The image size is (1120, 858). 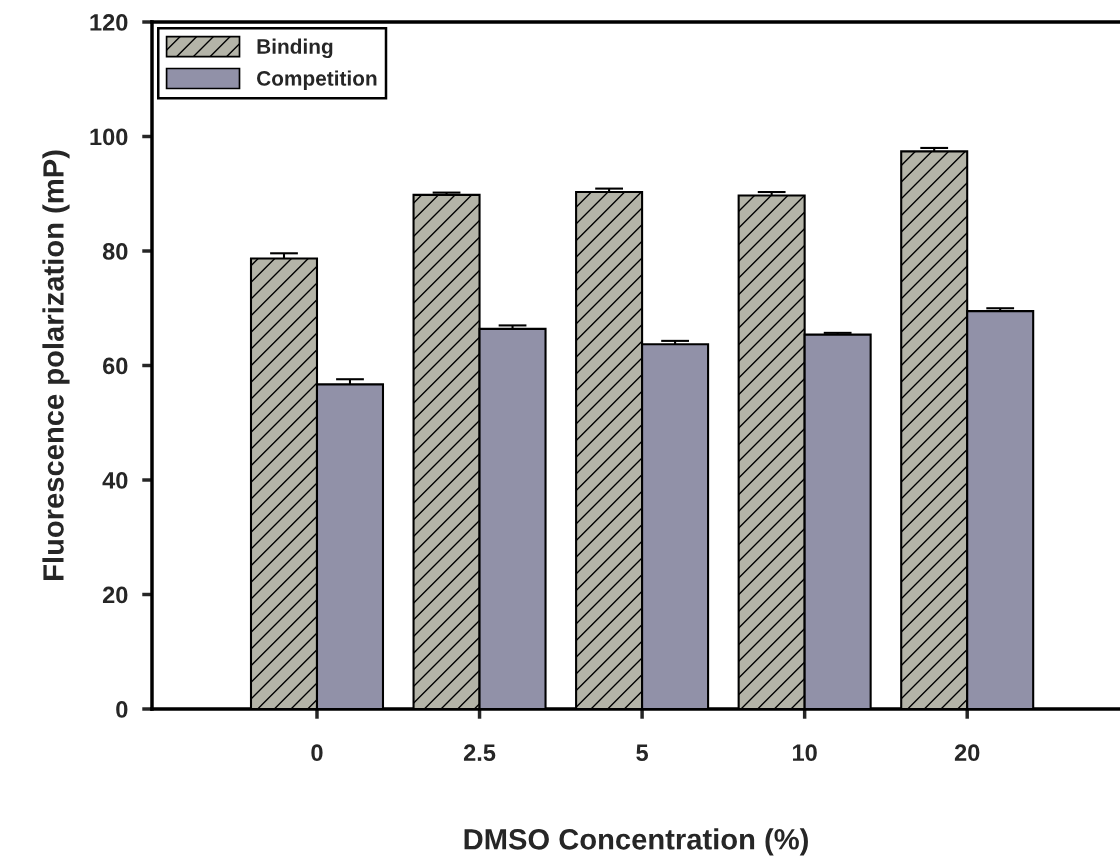 What do you see at coordinates (115, 366) in the screenshot?
I see `y-tick-label: 60` at bounding box center [115, 366].